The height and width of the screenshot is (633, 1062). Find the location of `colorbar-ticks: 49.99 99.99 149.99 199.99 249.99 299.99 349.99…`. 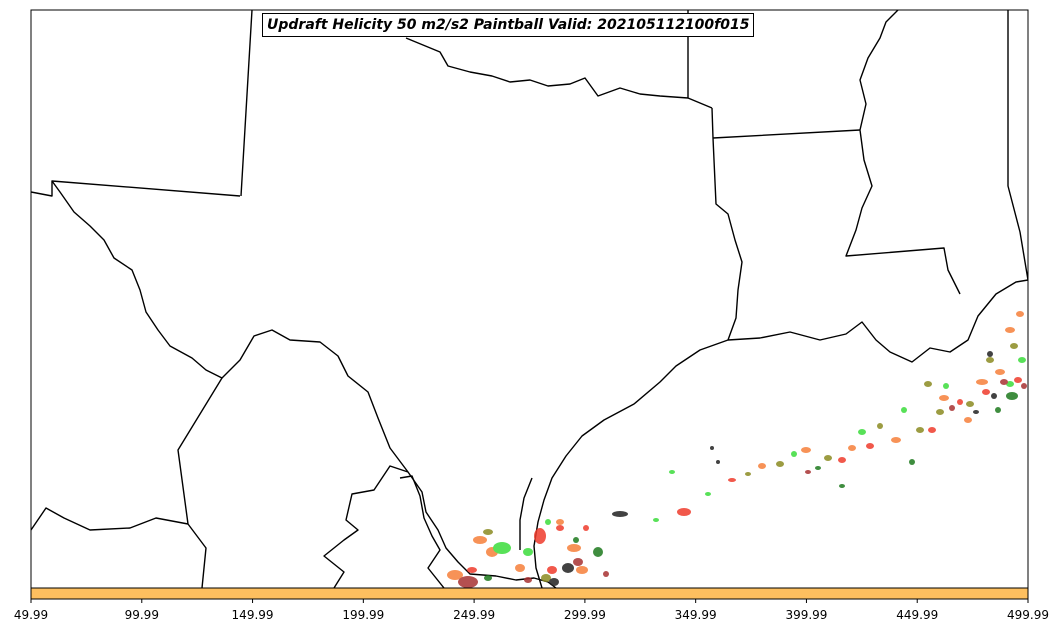

colorbar-ticks: 49.99 99.99 149.99 199.99 249.99 299.99 349.99… is located at coordinates (531, 610).